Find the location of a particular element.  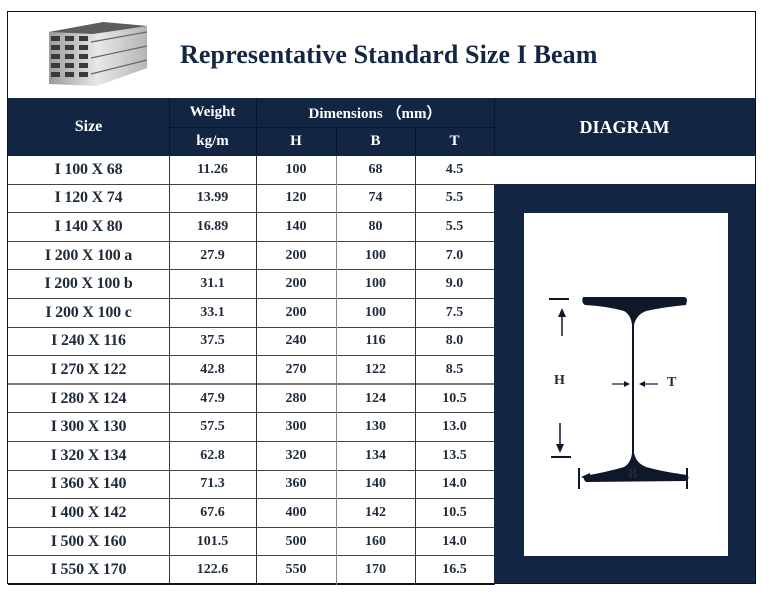

cell-size: I 280 X 124 is located at coordinates (88, 398).